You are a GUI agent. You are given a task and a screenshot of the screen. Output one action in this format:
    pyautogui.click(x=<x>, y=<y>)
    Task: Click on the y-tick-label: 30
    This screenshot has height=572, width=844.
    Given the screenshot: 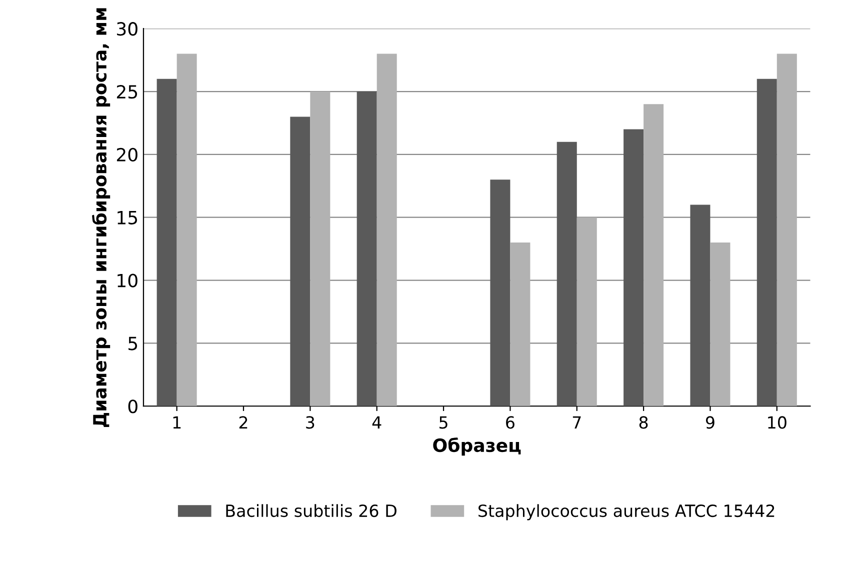 What is the action you would take?
    pyautogui.click(x=127, y=29)
    